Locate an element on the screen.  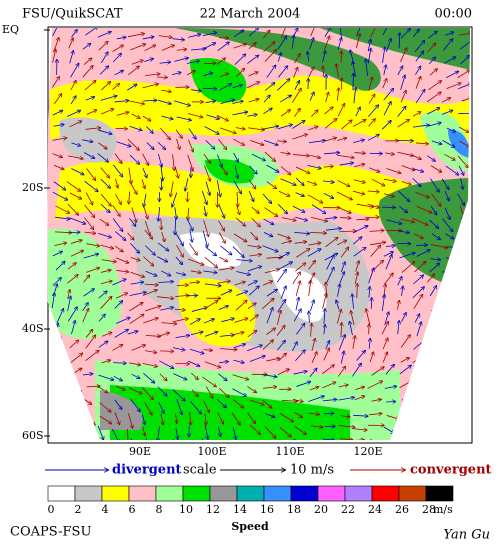
lat-label: 60S is located at coordinates (33, 435).